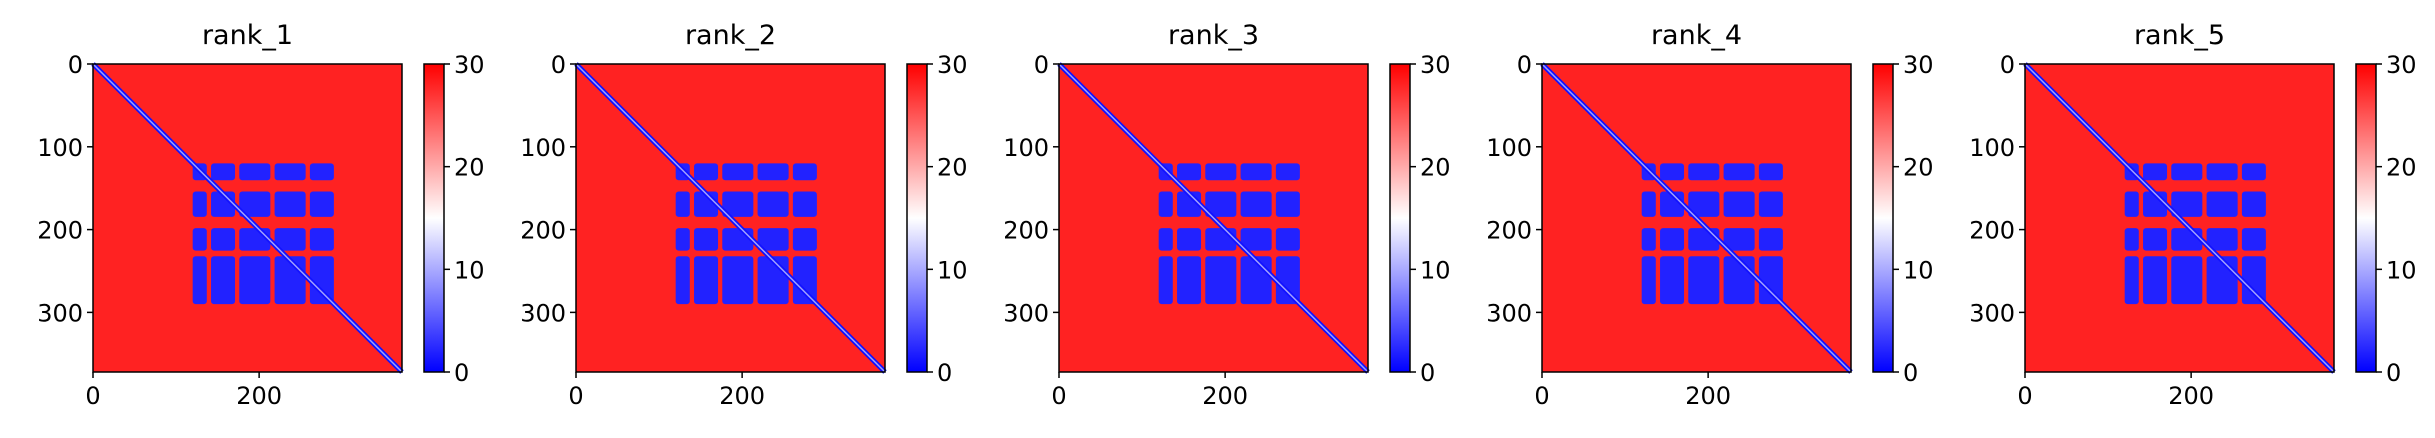  What do you see at coordinates (1696, 35) in the screenshot?
I see `panel-title: rank_4` at bounding box center [1696, 35].